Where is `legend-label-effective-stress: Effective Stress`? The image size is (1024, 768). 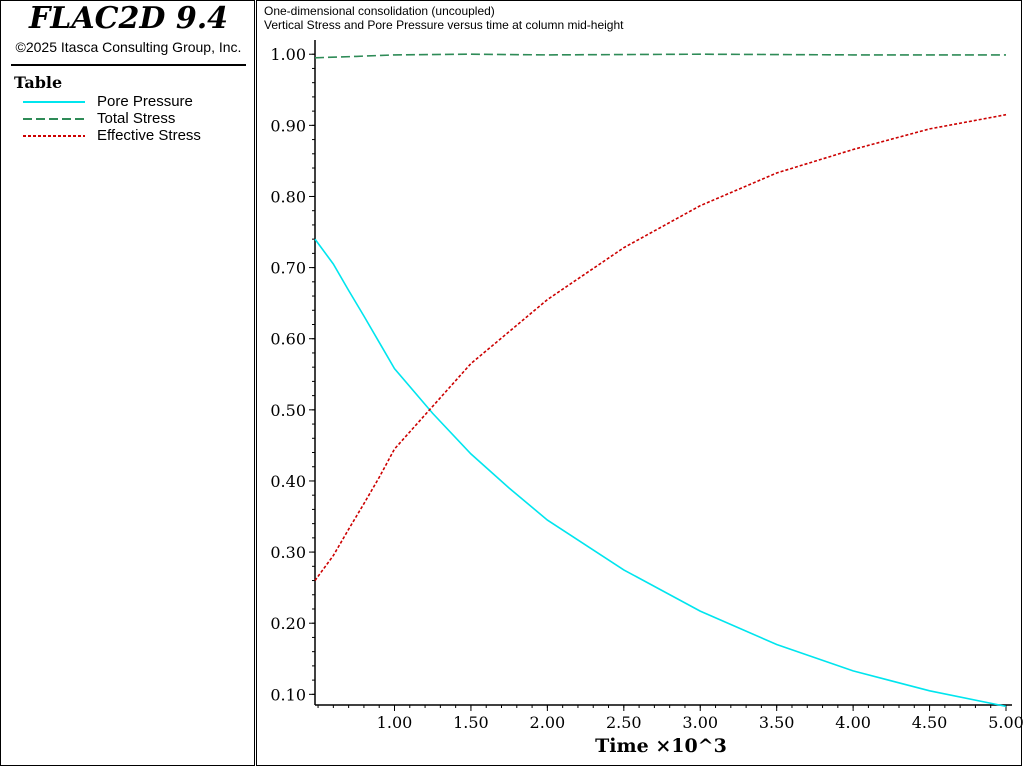
legend-label-effective-stress: Effective Stress is located at coordinates (149, 135).